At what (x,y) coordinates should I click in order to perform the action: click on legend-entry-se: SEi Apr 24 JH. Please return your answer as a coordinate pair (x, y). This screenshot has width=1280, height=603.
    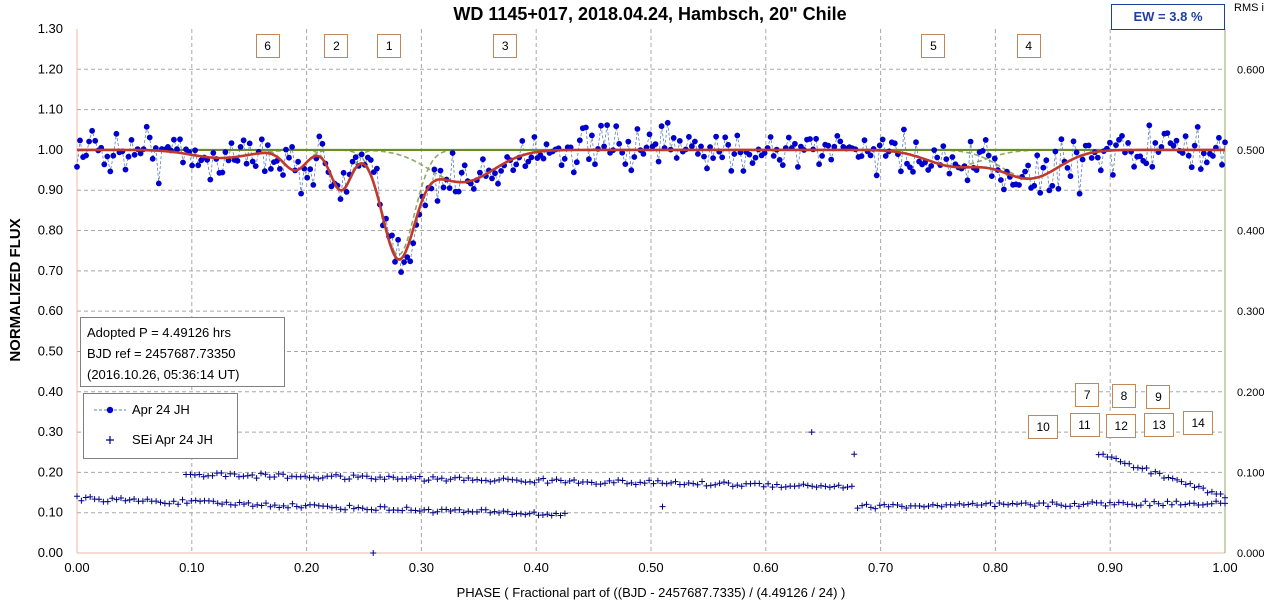
    Looking at the image, I should click on (160, 440).